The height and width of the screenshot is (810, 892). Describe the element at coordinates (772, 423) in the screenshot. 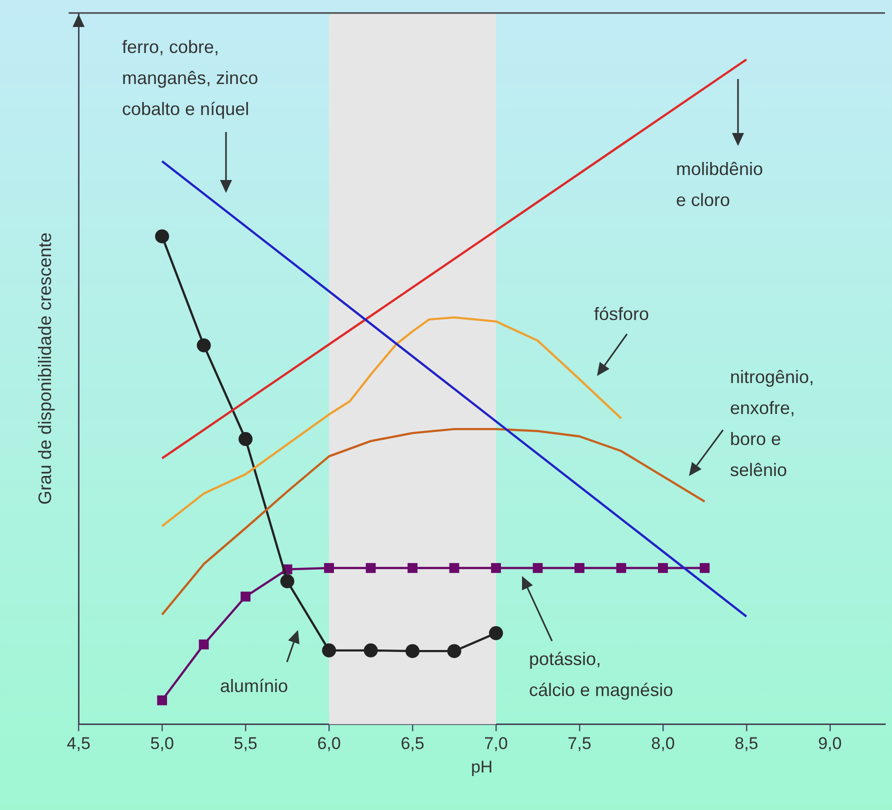

I see `annotation: nitrogênio, enxofre, boro e selênio` at that location.